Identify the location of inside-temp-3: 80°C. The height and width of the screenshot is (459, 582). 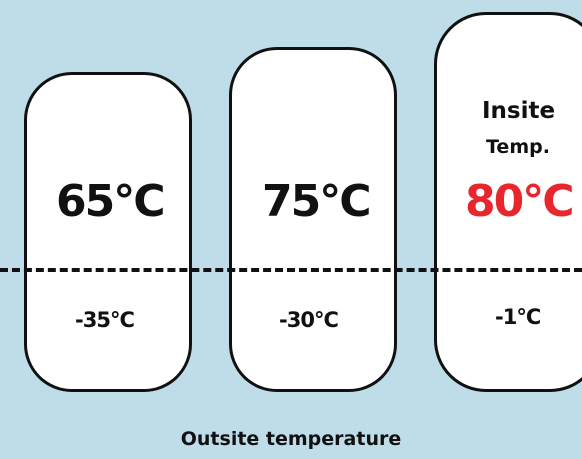
(520, 201).